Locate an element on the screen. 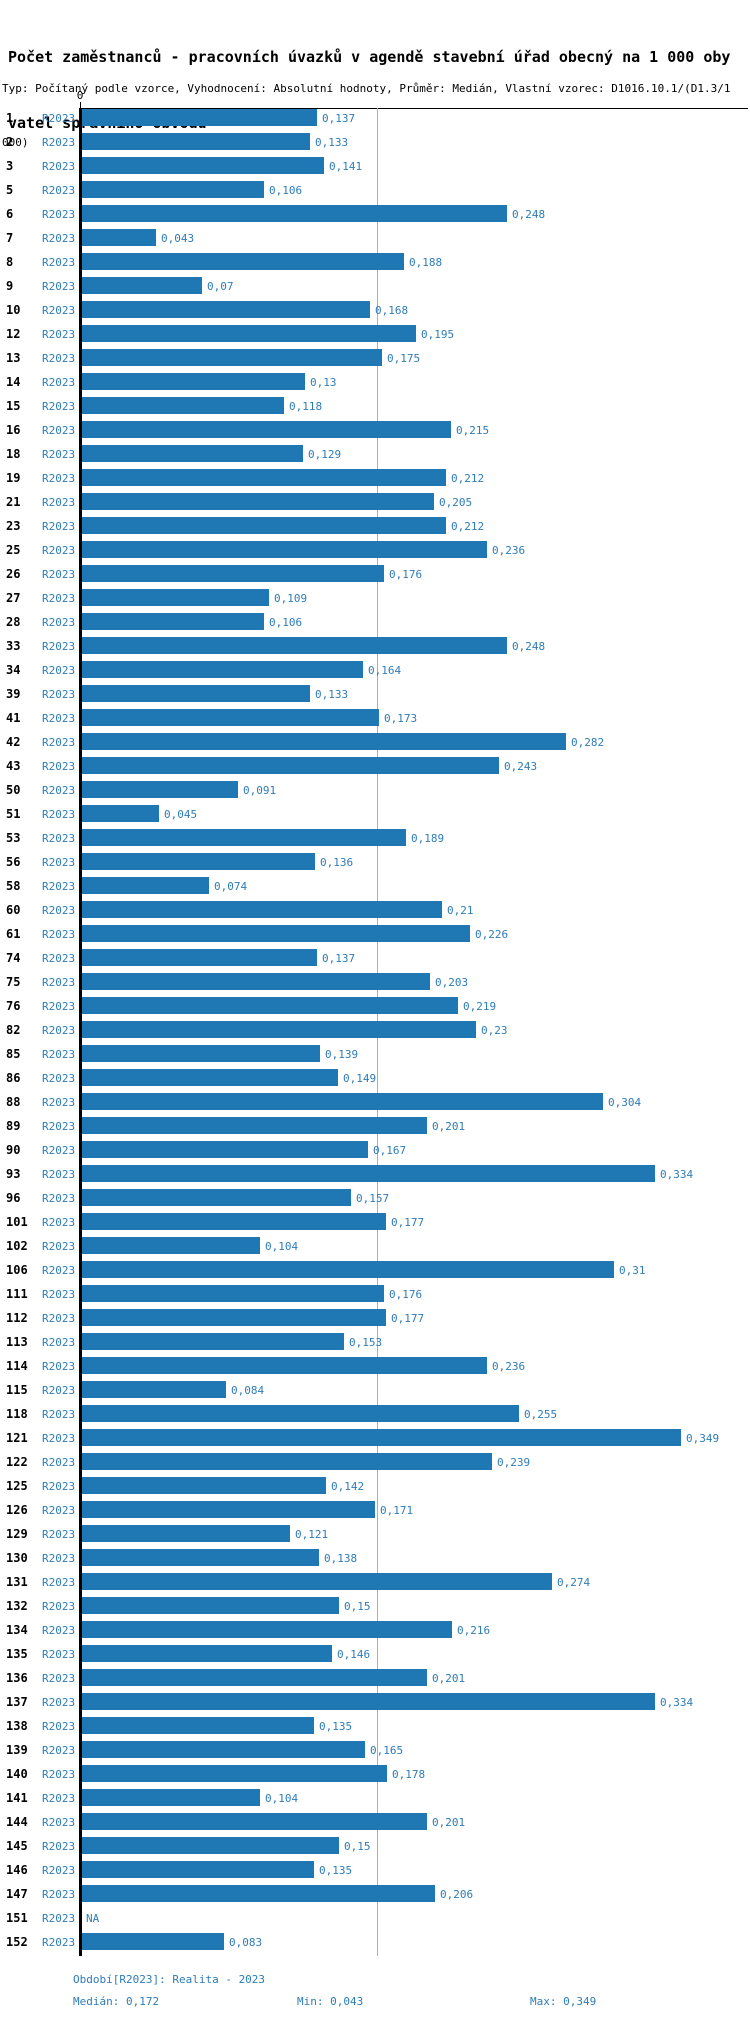  bar-row: 74 R2023 0,137 is located at coordinates (375, 958).